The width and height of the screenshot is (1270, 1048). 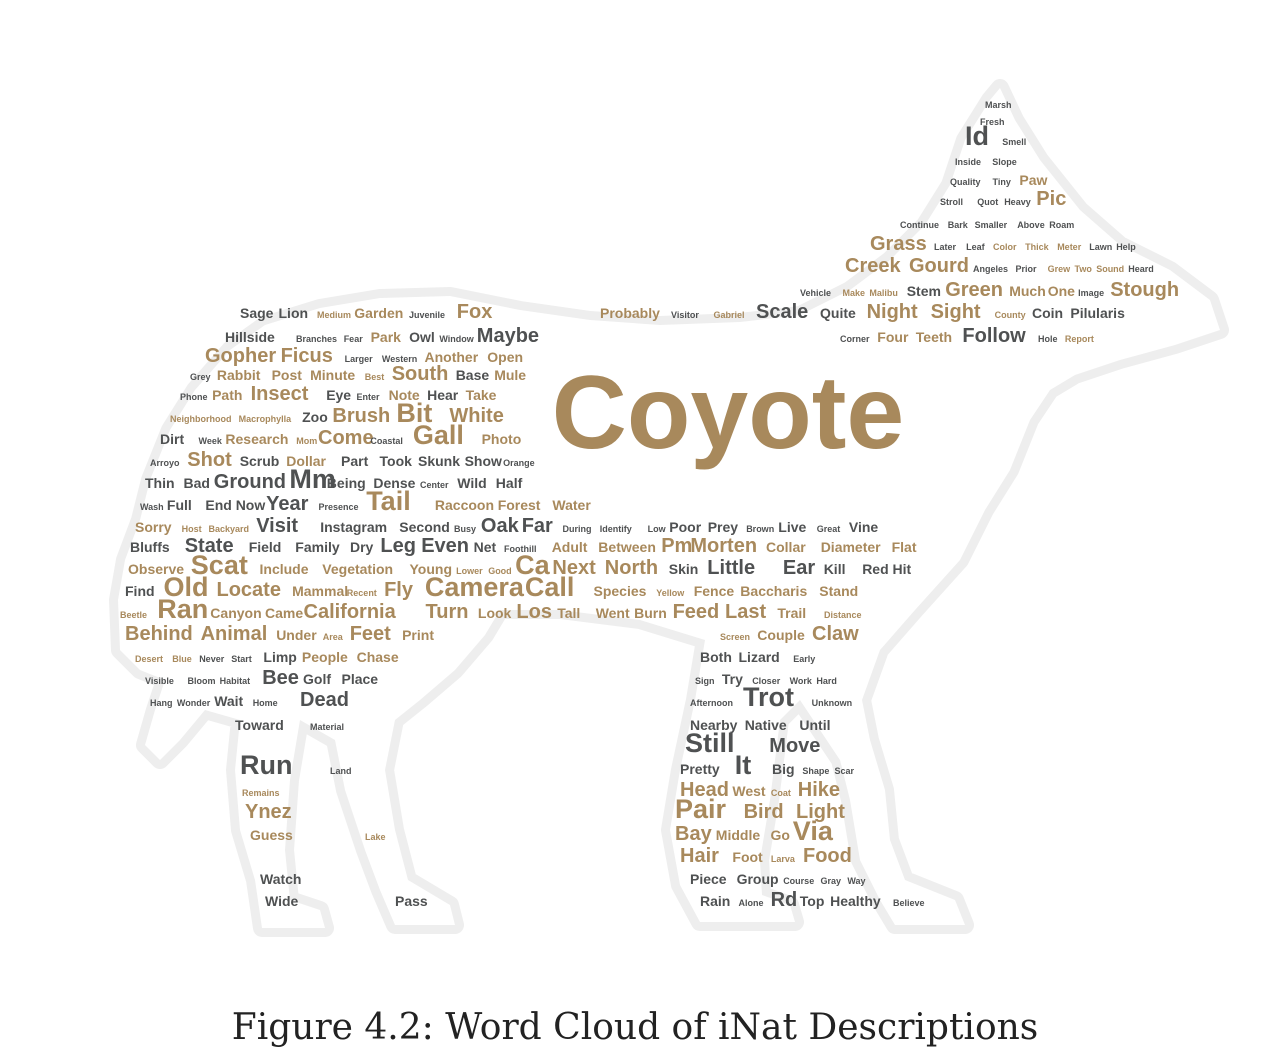 What do you see at coordinates (375, 837) in the screenshot?
I see `cloud-word: Lake` at bounding box center [375, 837].